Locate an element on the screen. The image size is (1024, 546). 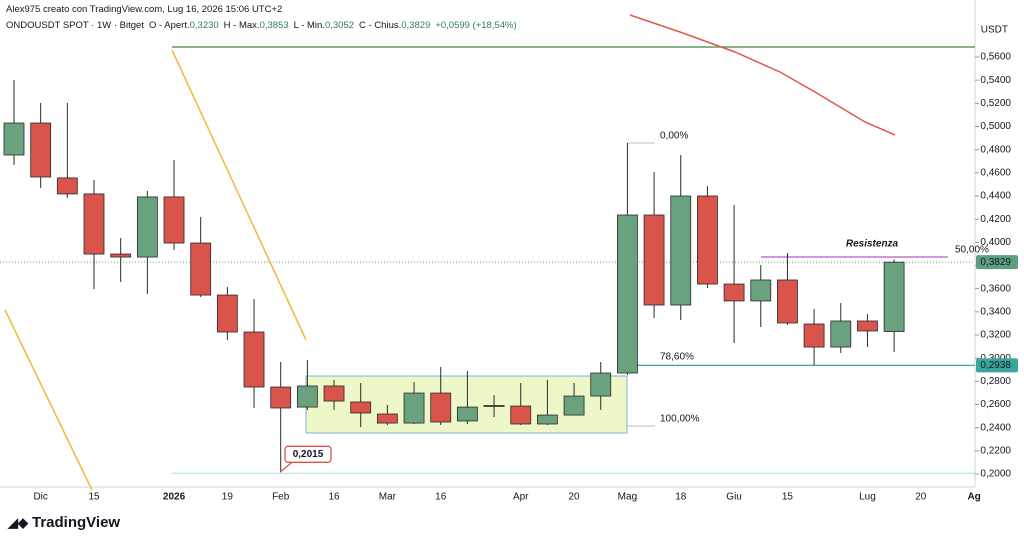
y-tick-label: 0,5200 is located at coordinates (995, 103).